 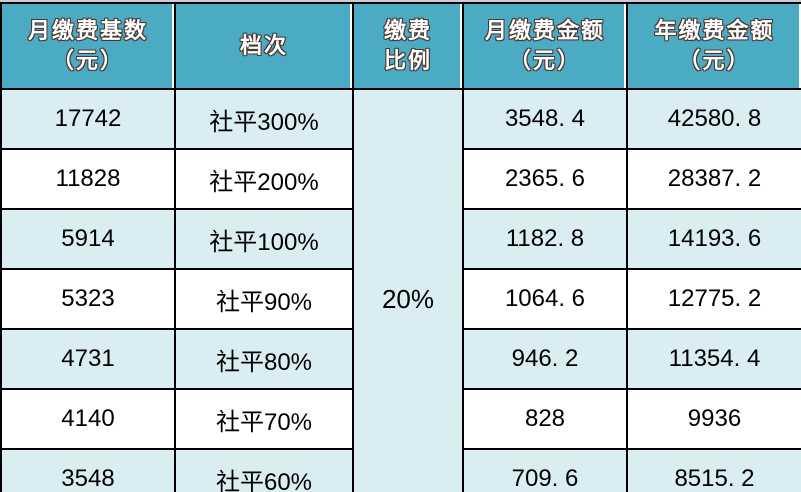 What do you see at coordinates (545, 419) in the screenshot?
I see `cell-monthly: 828` at bounding box center [545, 419].